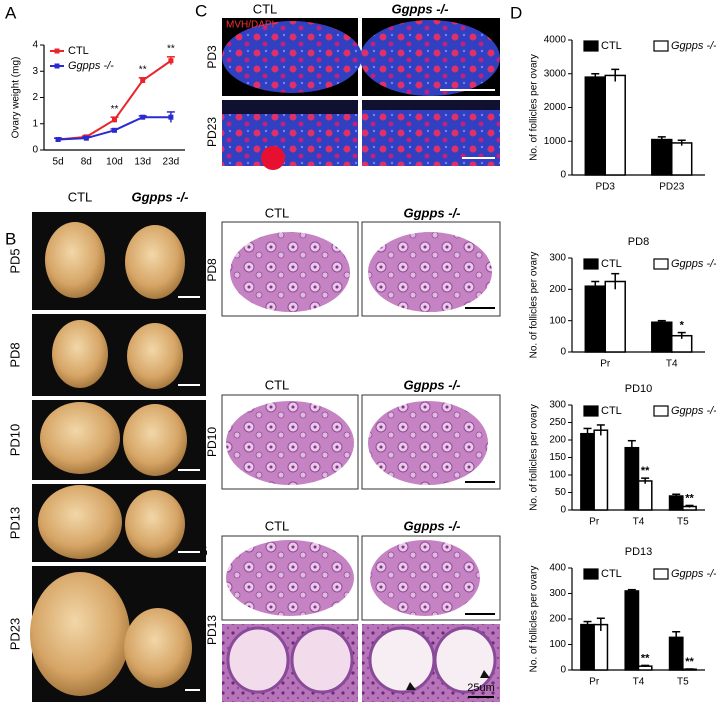 This screenshot has height=711, width=716. What do you see at coordinates (57, 66) in the screenshot?
I see `legend-marker` at bounding box center [57, 66].